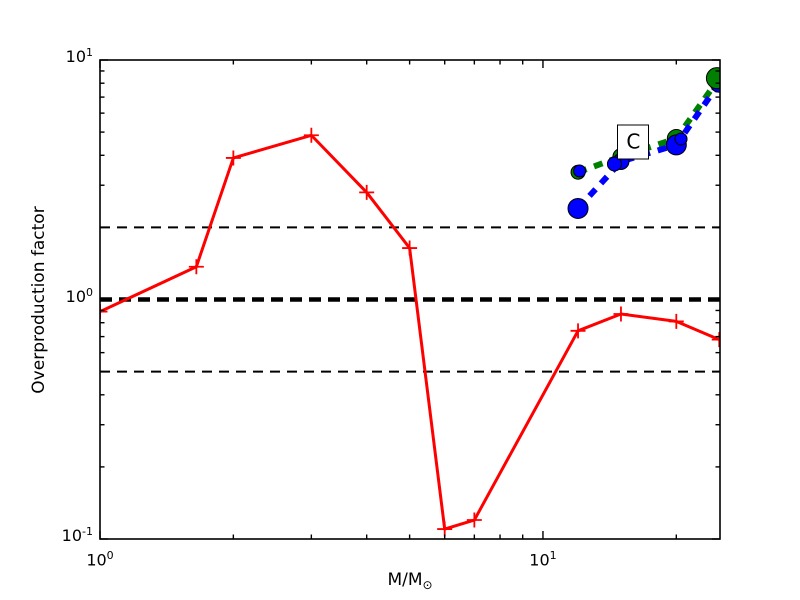  What do you see at coordinates (578, 208) in the screenshot?
I see `massive-star-blue-dashed-marker` at bounding box center [578, 208].